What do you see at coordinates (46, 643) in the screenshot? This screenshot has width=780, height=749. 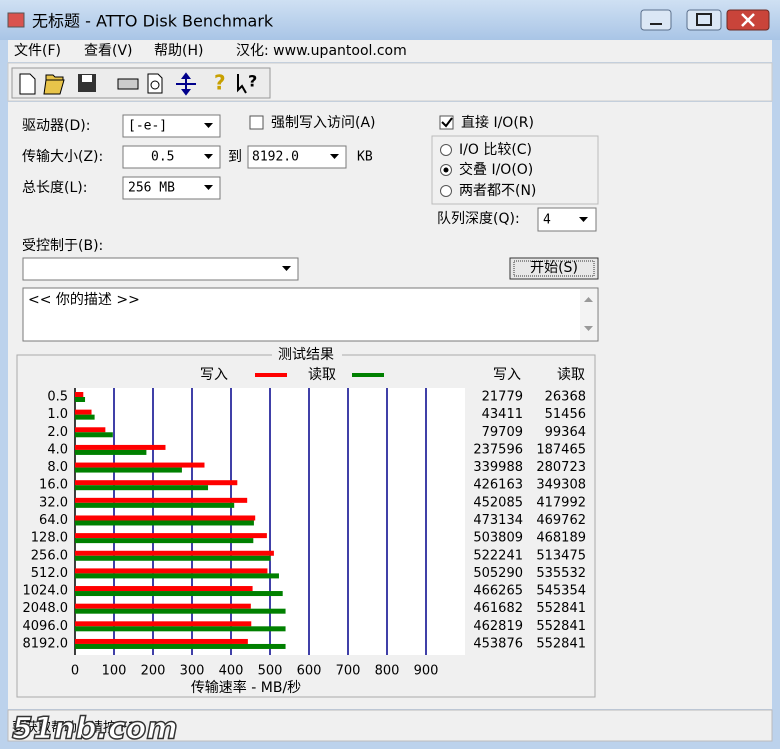 I see `y-tick-label: 8192.0` at bounding box center [46, 643].